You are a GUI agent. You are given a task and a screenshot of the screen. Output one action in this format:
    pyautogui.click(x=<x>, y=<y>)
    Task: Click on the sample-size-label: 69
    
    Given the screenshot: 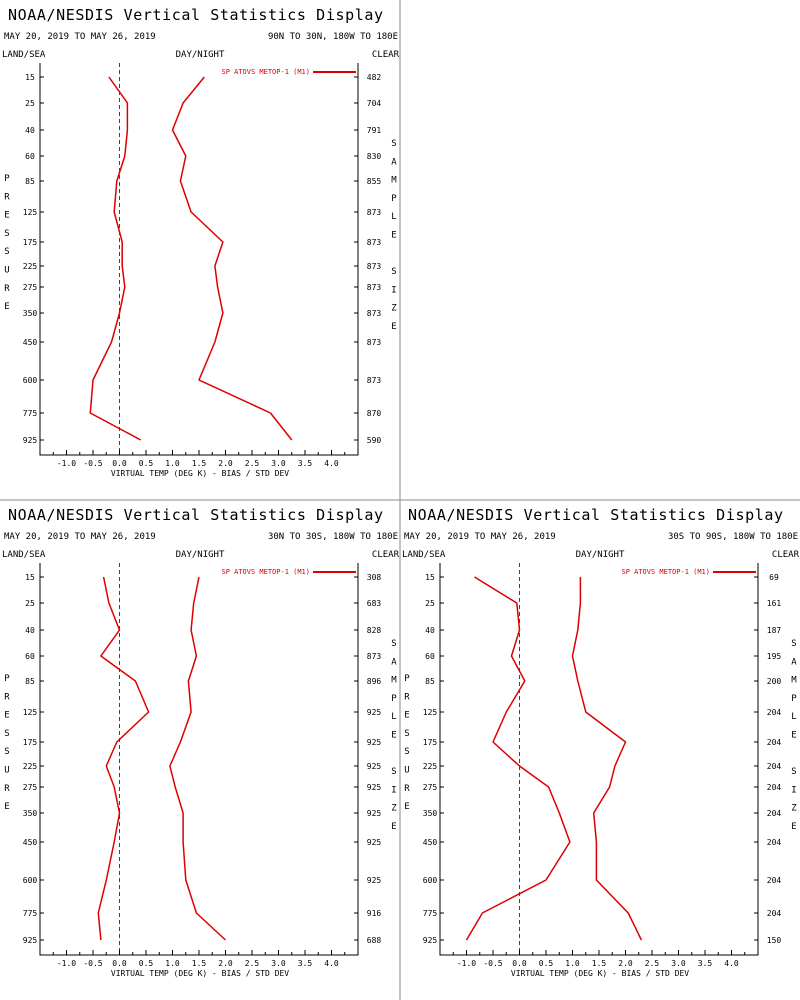 What is the action you would take?
    pyautogui.click(x=774, y=577)
    